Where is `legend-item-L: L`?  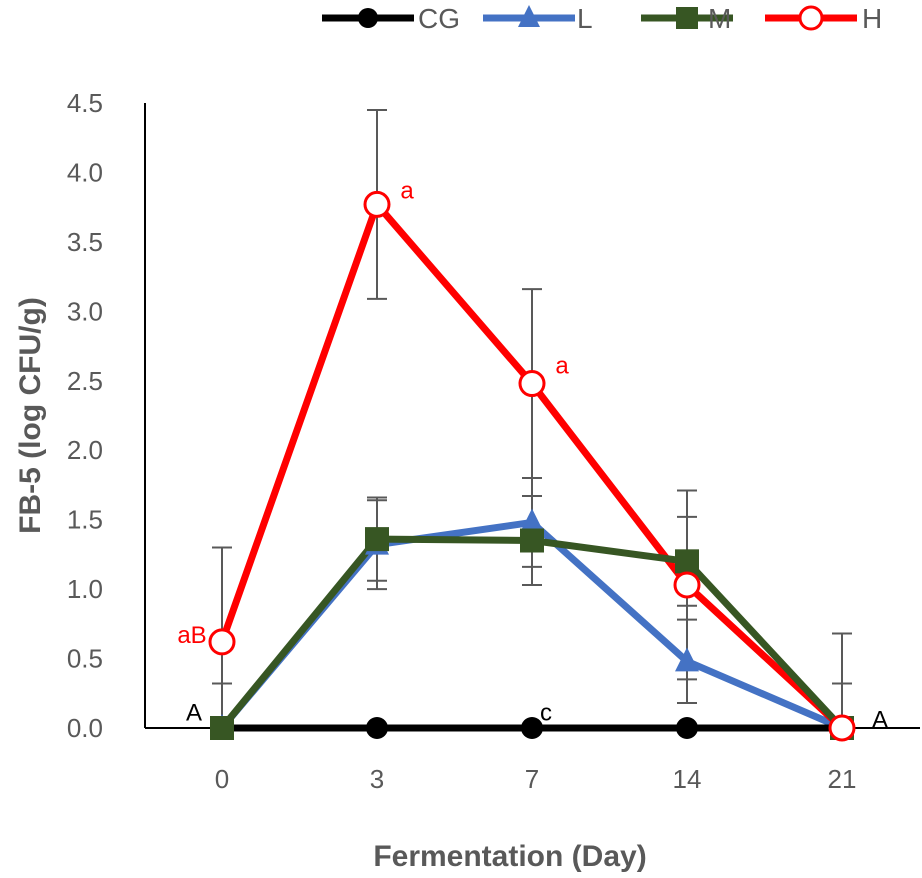 legend-item-L: L is located at coordinates (538, 18).